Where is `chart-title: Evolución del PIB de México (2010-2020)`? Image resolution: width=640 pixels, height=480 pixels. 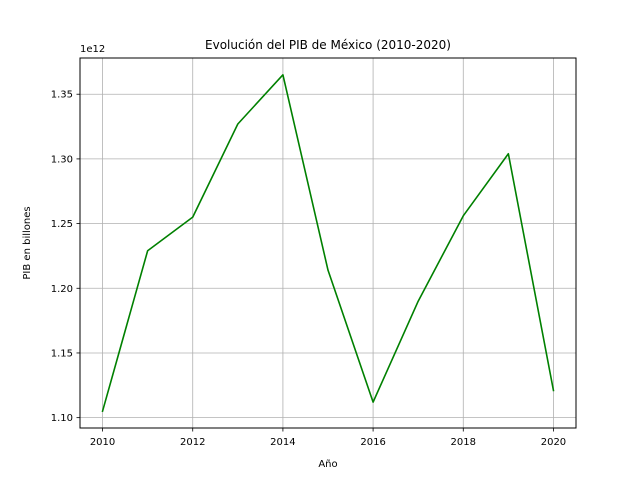 chart-title: Evolución del PIB de México (2010-2020) is located at coordinates (328, 45).